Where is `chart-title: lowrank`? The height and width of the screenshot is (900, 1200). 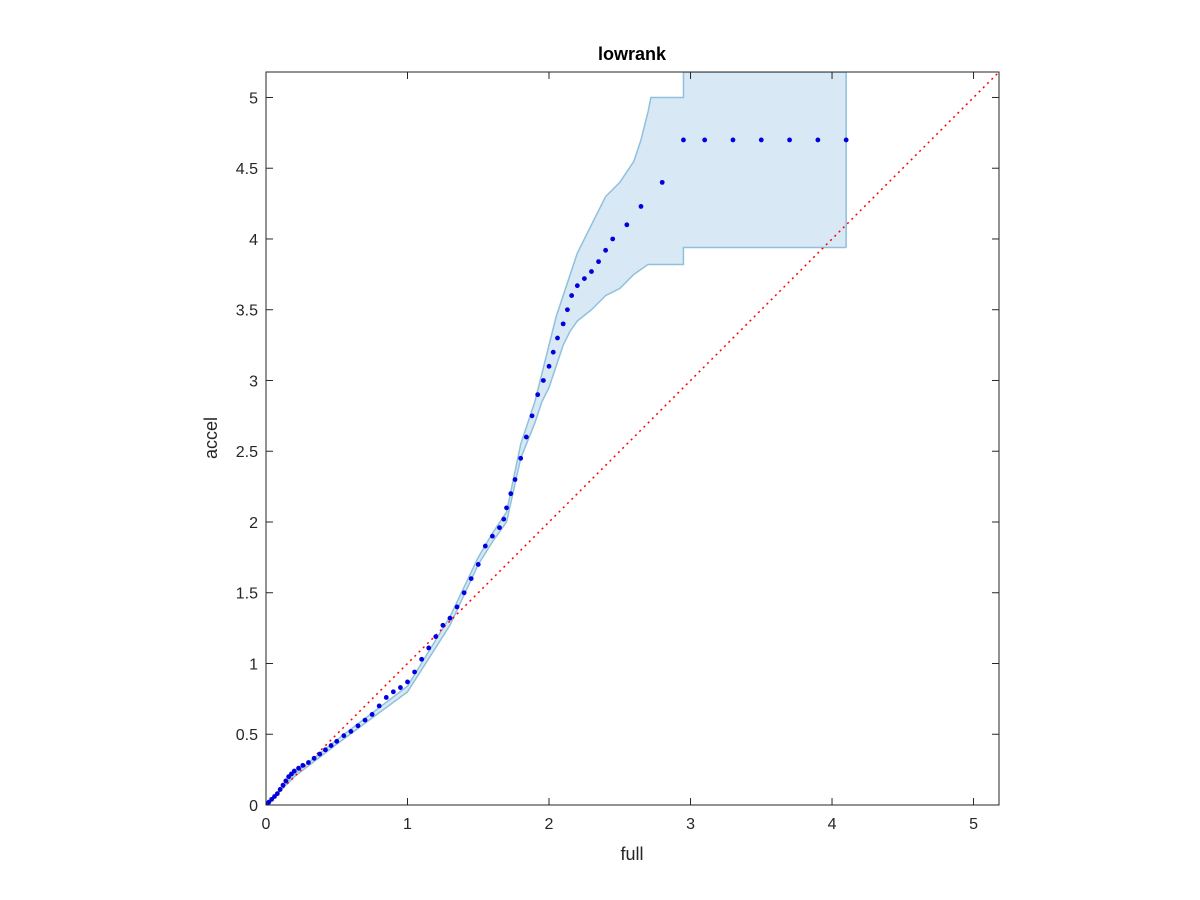
chart-title: lowrank is located at coordinates (632, 54).